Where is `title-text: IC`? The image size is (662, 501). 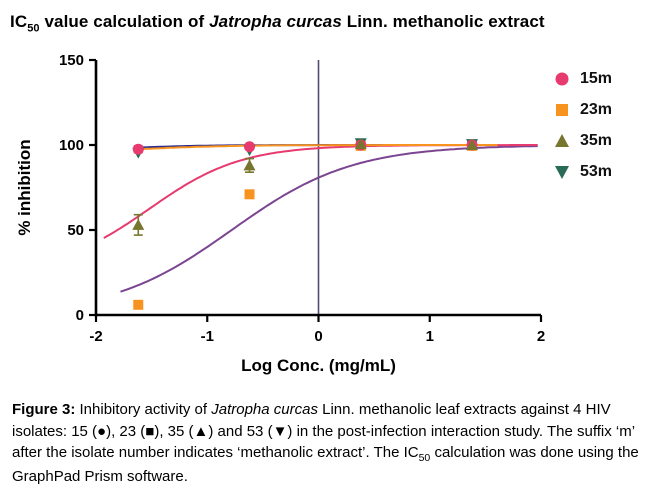 title-text: IC is located at coordinates (19, 21).